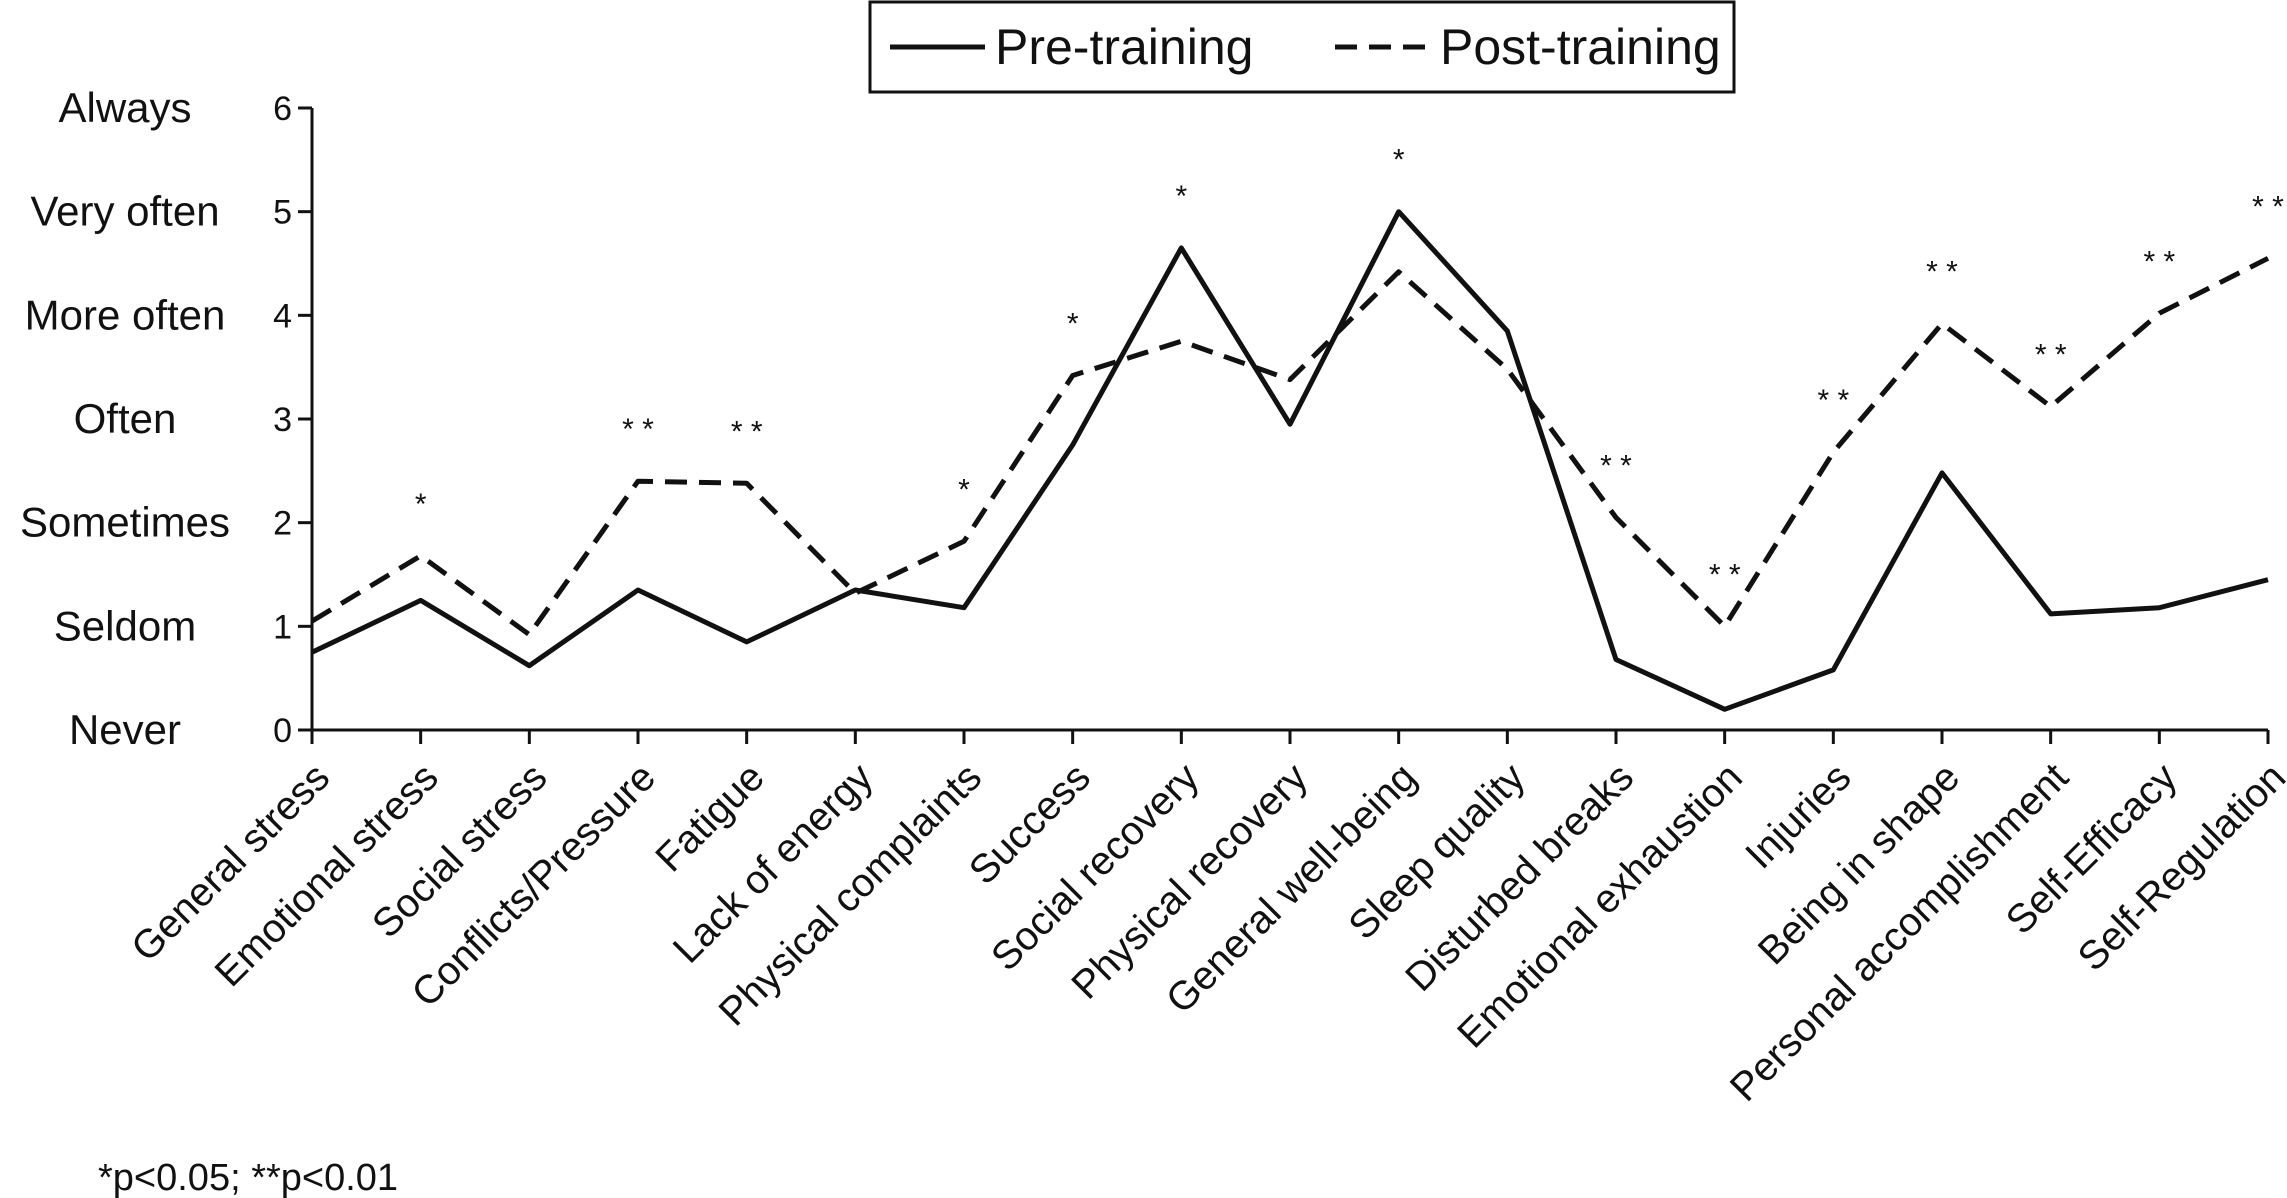 The width and height of the screenshot is (2287, 1198). What do you see at coordinates (1124, 47) in the screenshot?
I see `legend-label-pre: Pre-training` at bounding box center [1124, 47].